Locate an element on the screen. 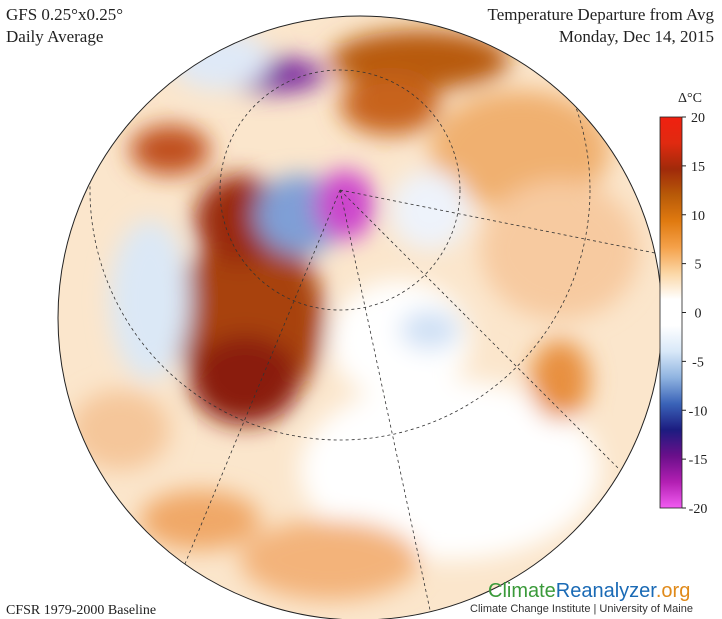 This screenshot has height=619, width=722. map-title: Temperature Departure from Avg is located at coordinates (601, 14).